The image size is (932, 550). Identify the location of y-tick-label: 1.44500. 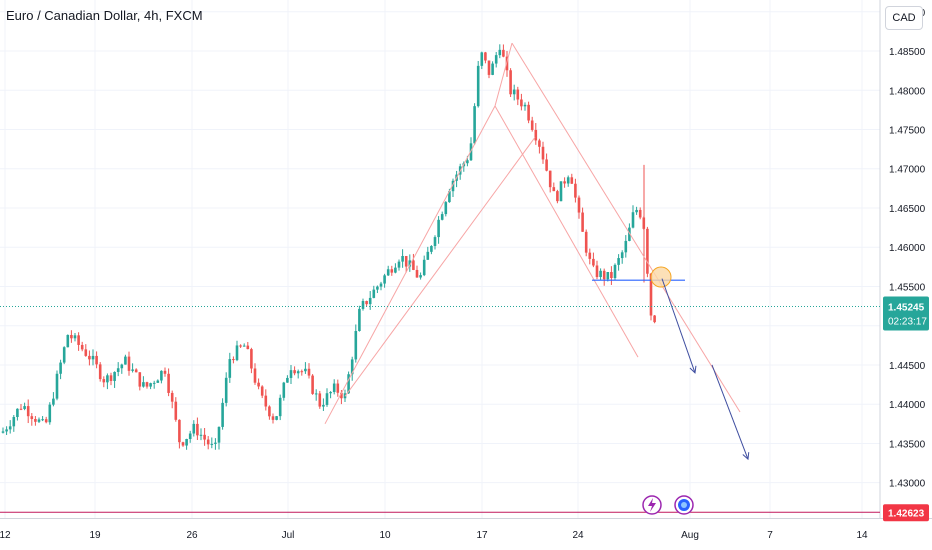
(907, 366).